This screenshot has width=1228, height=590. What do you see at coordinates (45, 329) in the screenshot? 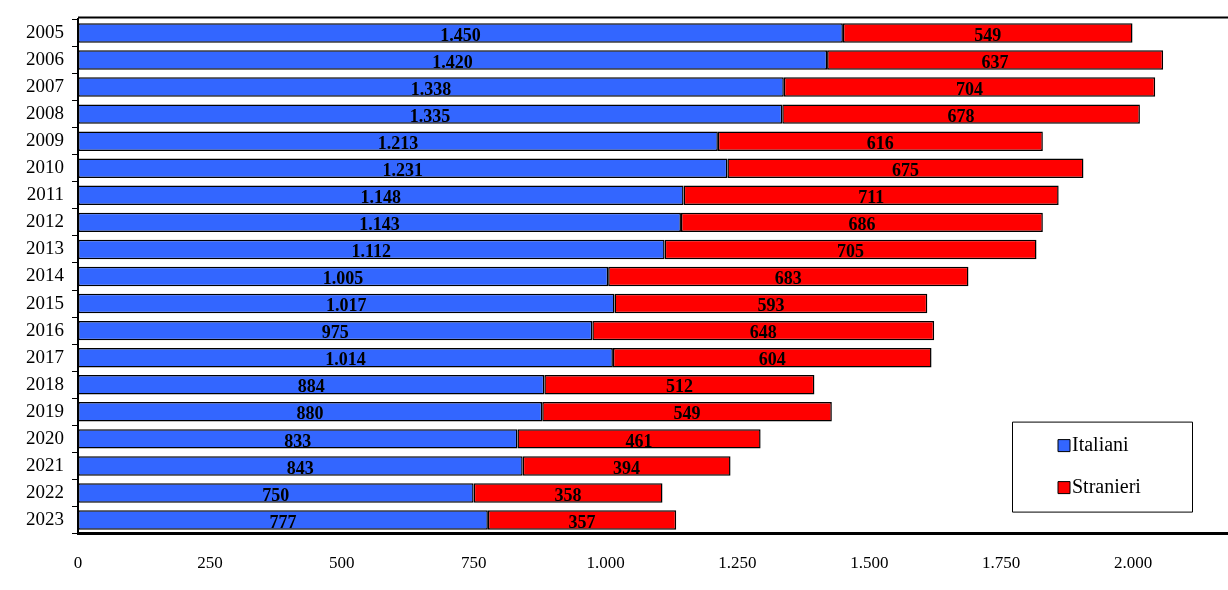
I see `y-tick-label: 2016` at bounding box center [45, 329].